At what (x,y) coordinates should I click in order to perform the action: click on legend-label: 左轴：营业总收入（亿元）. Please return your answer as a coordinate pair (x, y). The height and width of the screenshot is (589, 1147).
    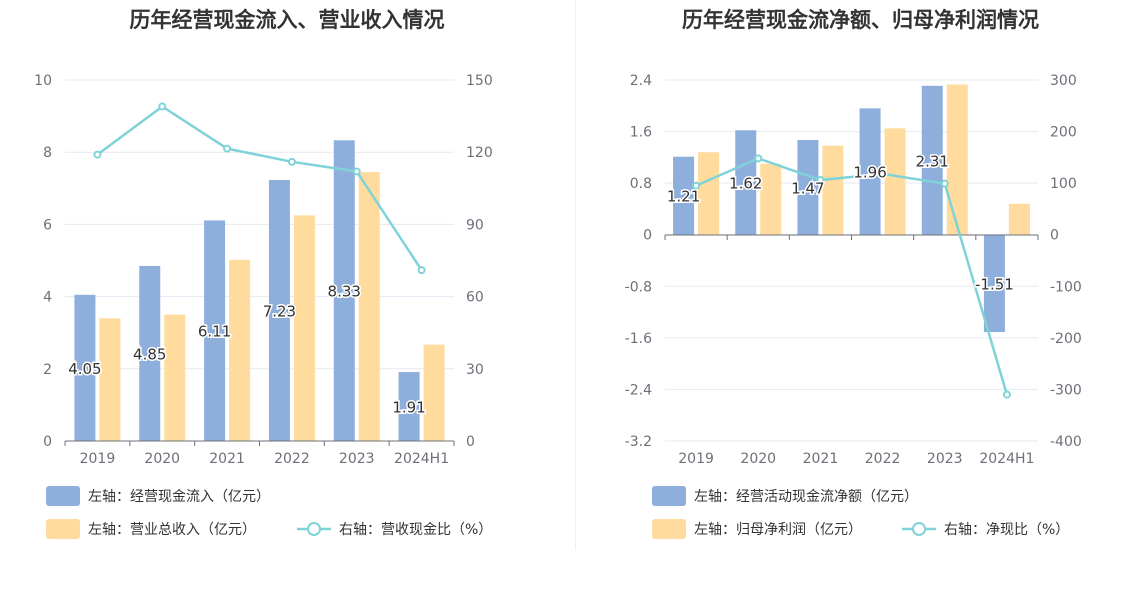
    Looking at the image, I should click on (172, 530).